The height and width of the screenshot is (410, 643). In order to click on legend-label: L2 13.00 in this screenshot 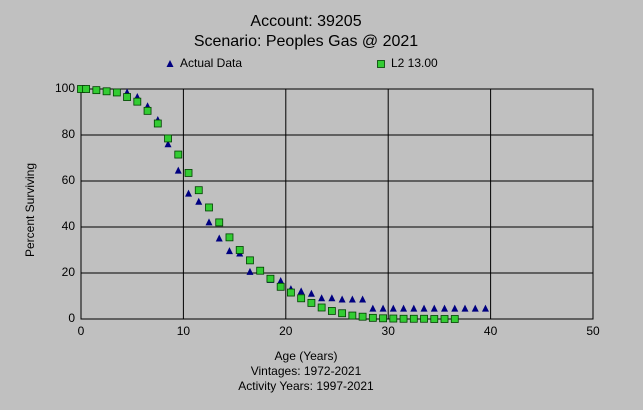, I will do `click(414, 63)`.